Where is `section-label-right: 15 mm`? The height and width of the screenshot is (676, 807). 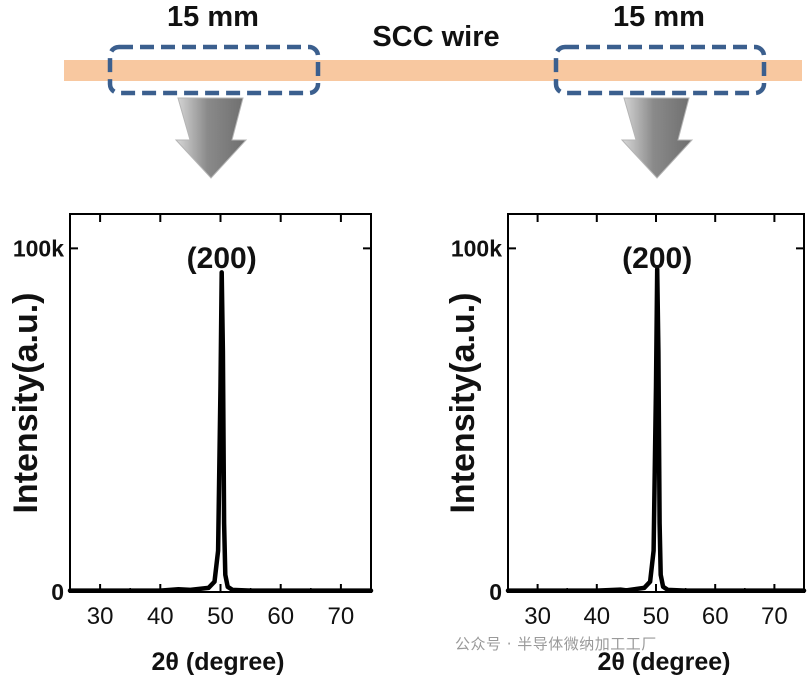
section-label-right: 15 mm is located at coordinates (659, 17).